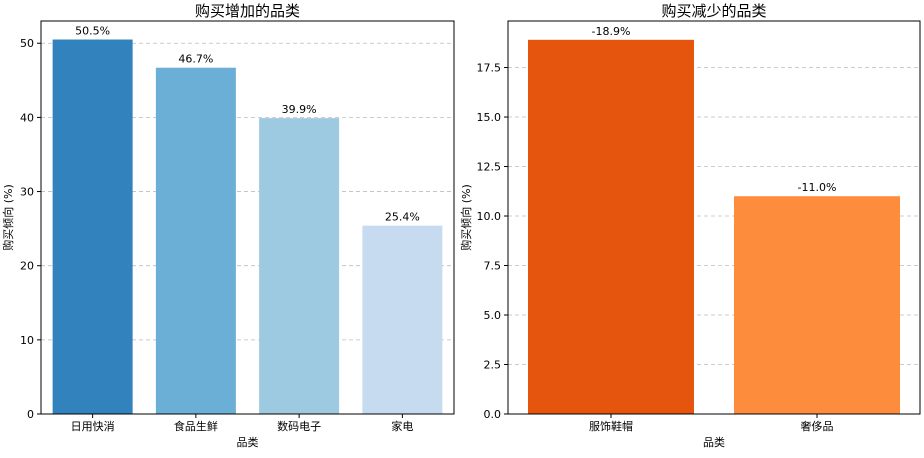 The image size is (924, 458). I want to click on y-tick-label: 40, so click(27, 117).